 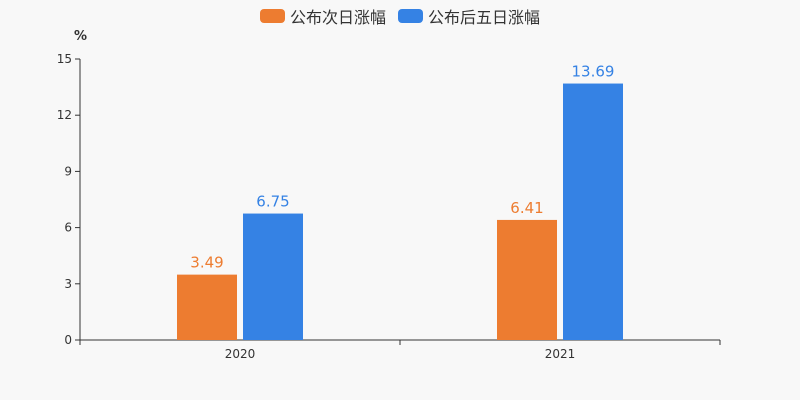 I want to click on y-tick-label: 15, so click(x=64, y=59).